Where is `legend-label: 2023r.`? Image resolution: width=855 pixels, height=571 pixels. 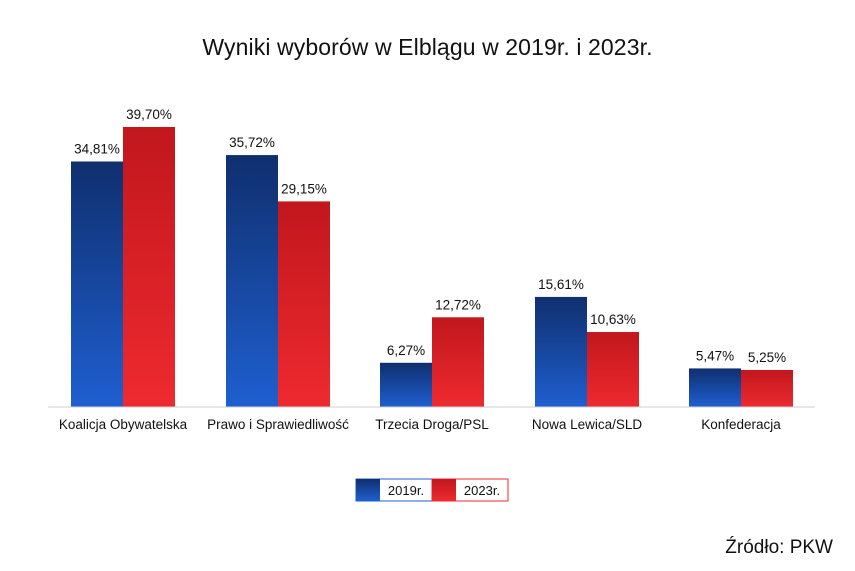
legend-label: 2023r. is located at coordinates (482, 490).